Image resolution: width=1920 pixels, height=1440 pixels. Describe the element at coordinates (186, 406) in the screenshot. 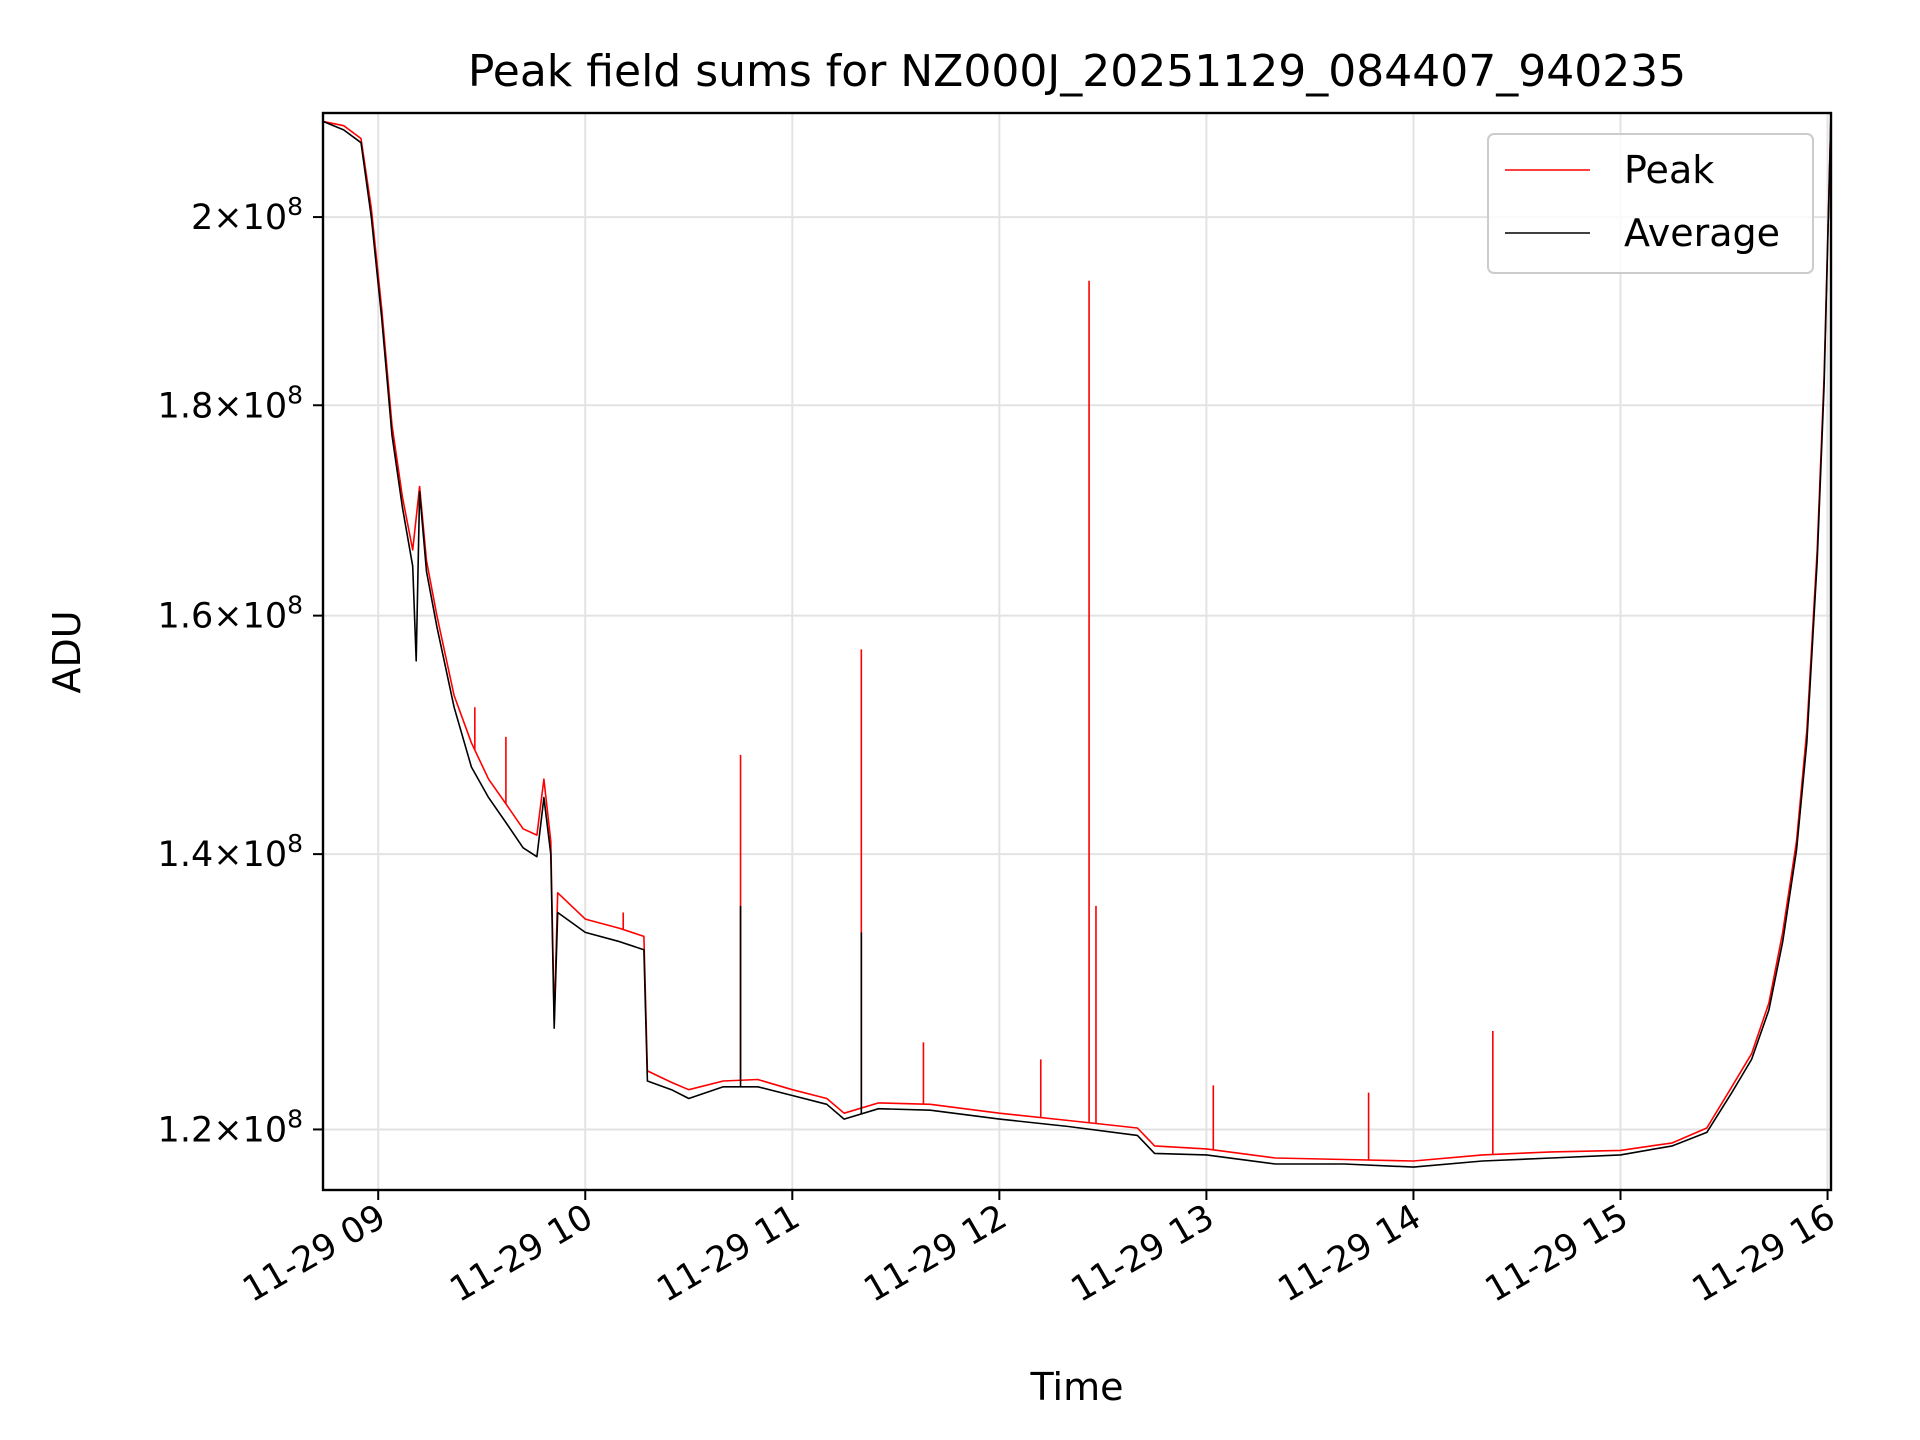

I see `y-tick-mantissa: 1.8` at that location.